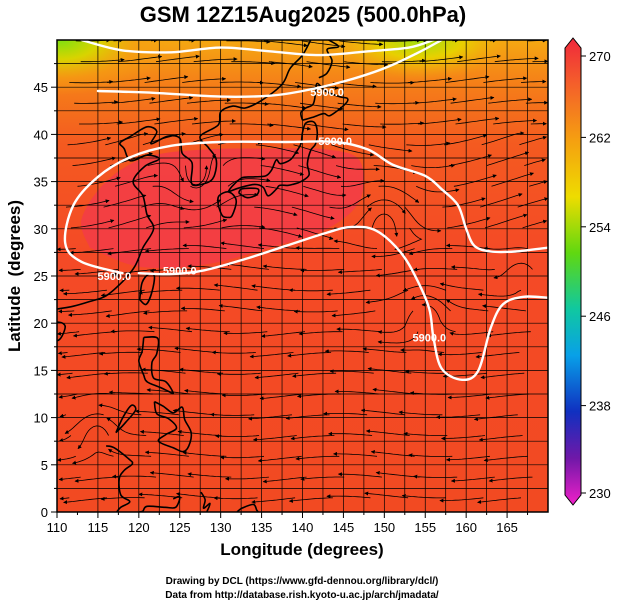 The width and height of the screenshot is (619, 605). What do you see at coordinates (41, 87) in the screenshot?
I see `y-tick-label: 45` at bounding box center [41, 87].